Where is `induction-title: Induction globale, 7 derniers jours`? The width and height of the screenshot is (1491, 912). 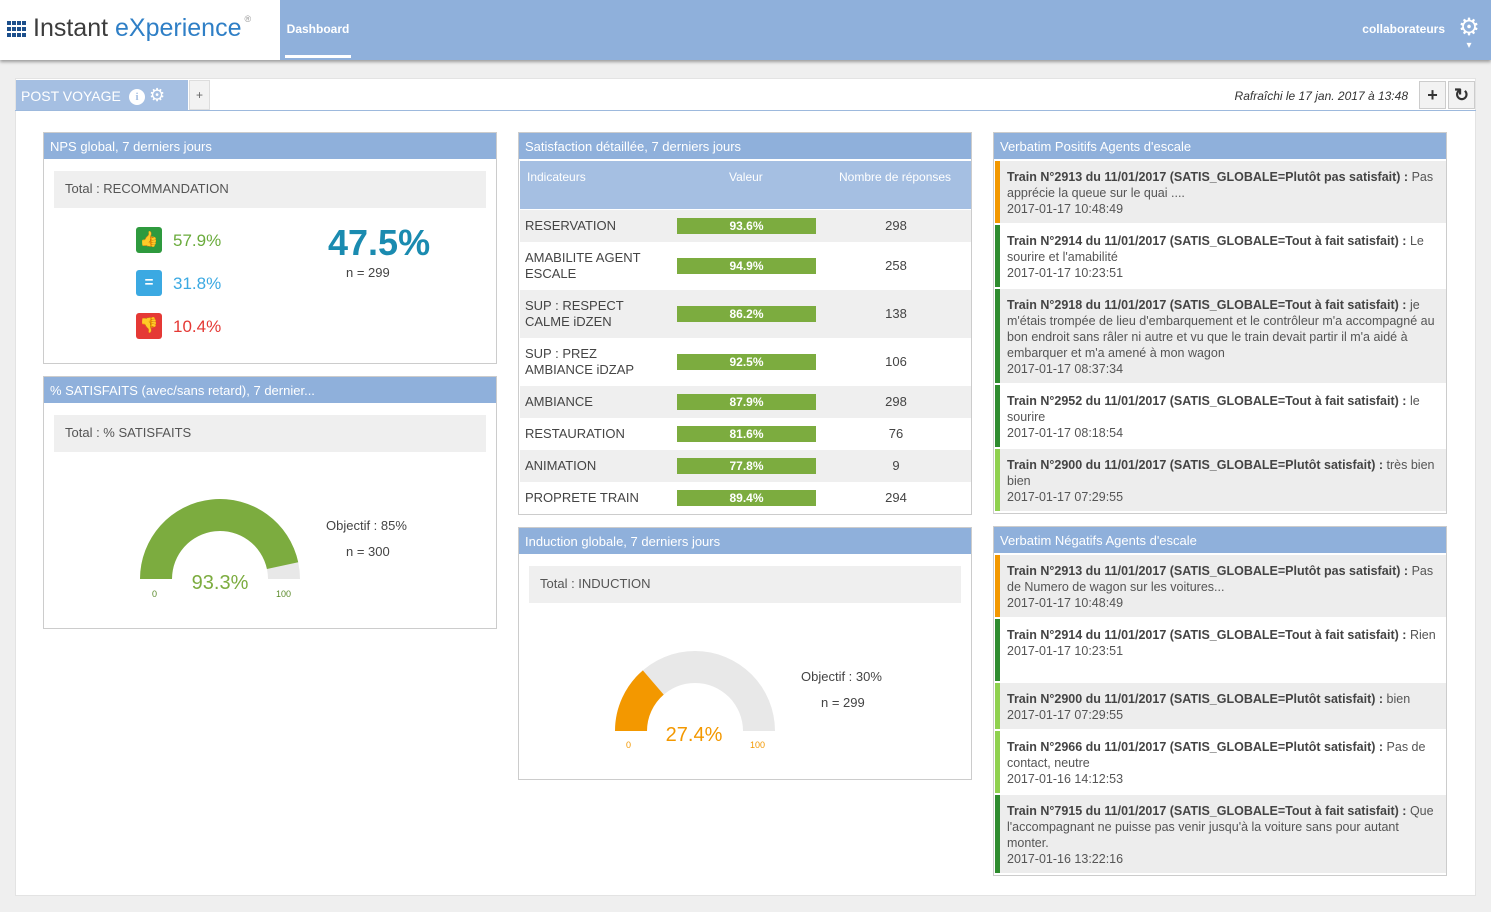 induction-title: Induction globale, 7 derniers jours is located at coordinates (745, 541).